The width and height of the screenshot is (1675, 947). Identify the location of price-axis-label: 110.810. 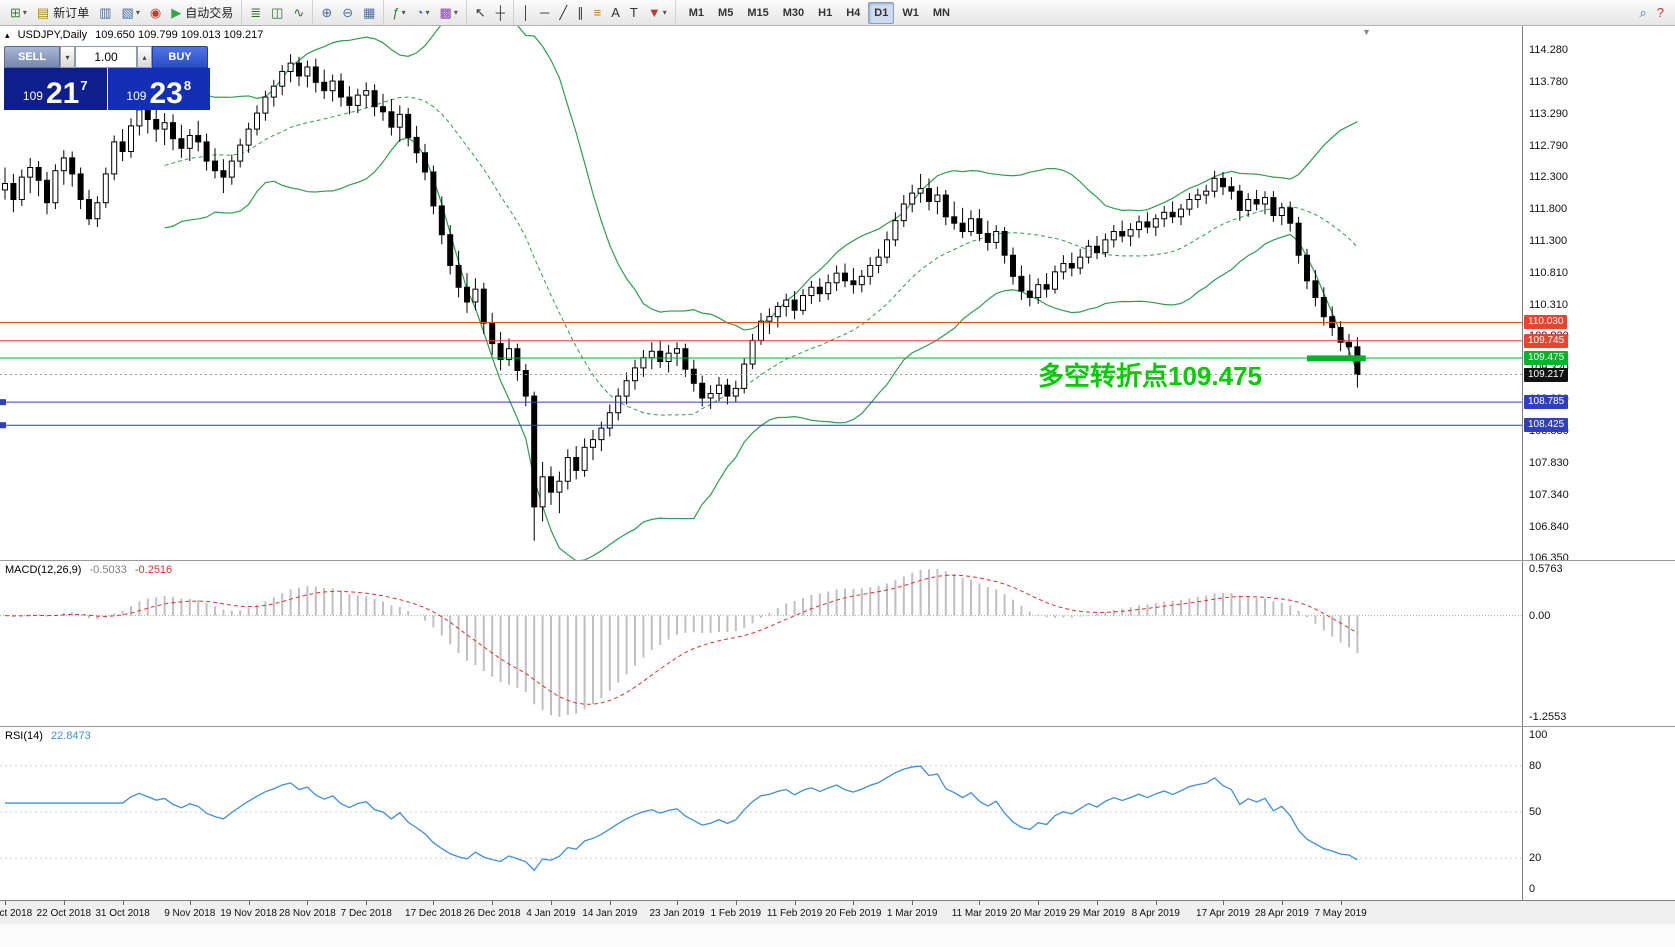
(1548, 272).